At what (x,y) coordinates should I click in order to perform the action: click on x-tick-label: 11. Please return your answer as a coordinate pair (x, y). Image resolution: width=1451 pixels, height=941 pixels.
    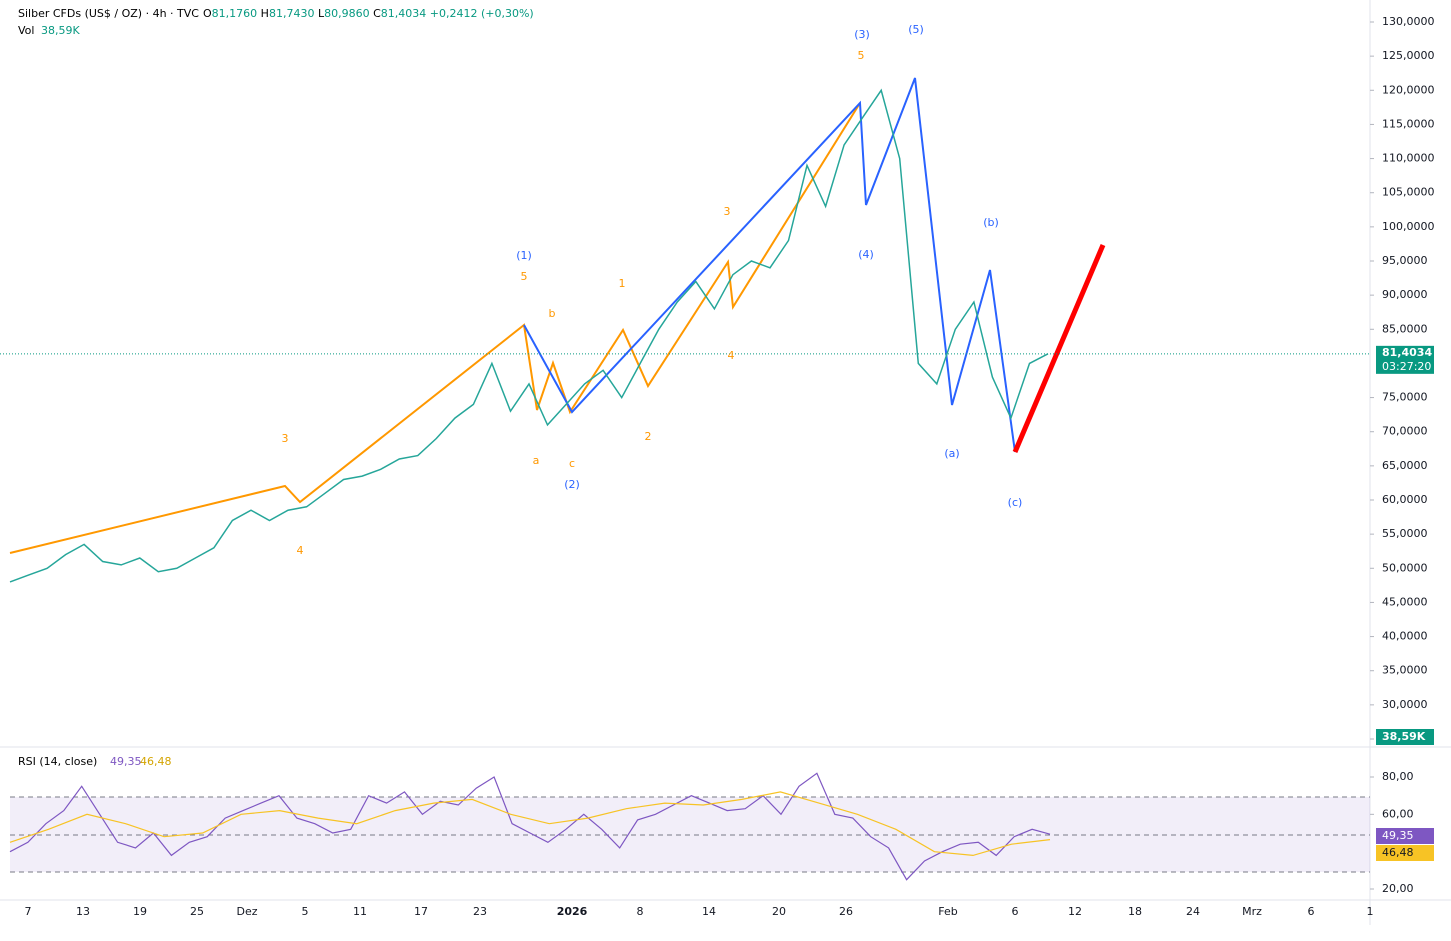
    Looking at the image, I should click on (360, 911).